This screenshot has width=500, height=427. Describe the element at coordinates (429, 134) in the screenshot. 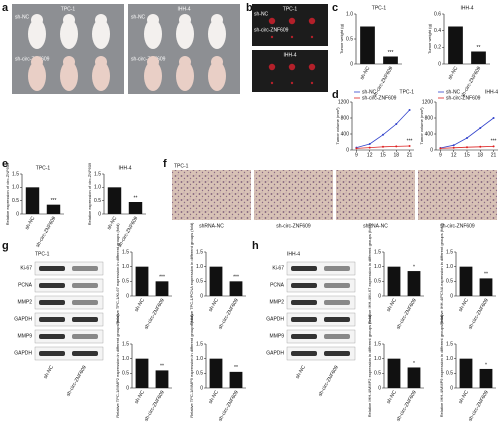

I see `y-tick-label: 400` at that location.